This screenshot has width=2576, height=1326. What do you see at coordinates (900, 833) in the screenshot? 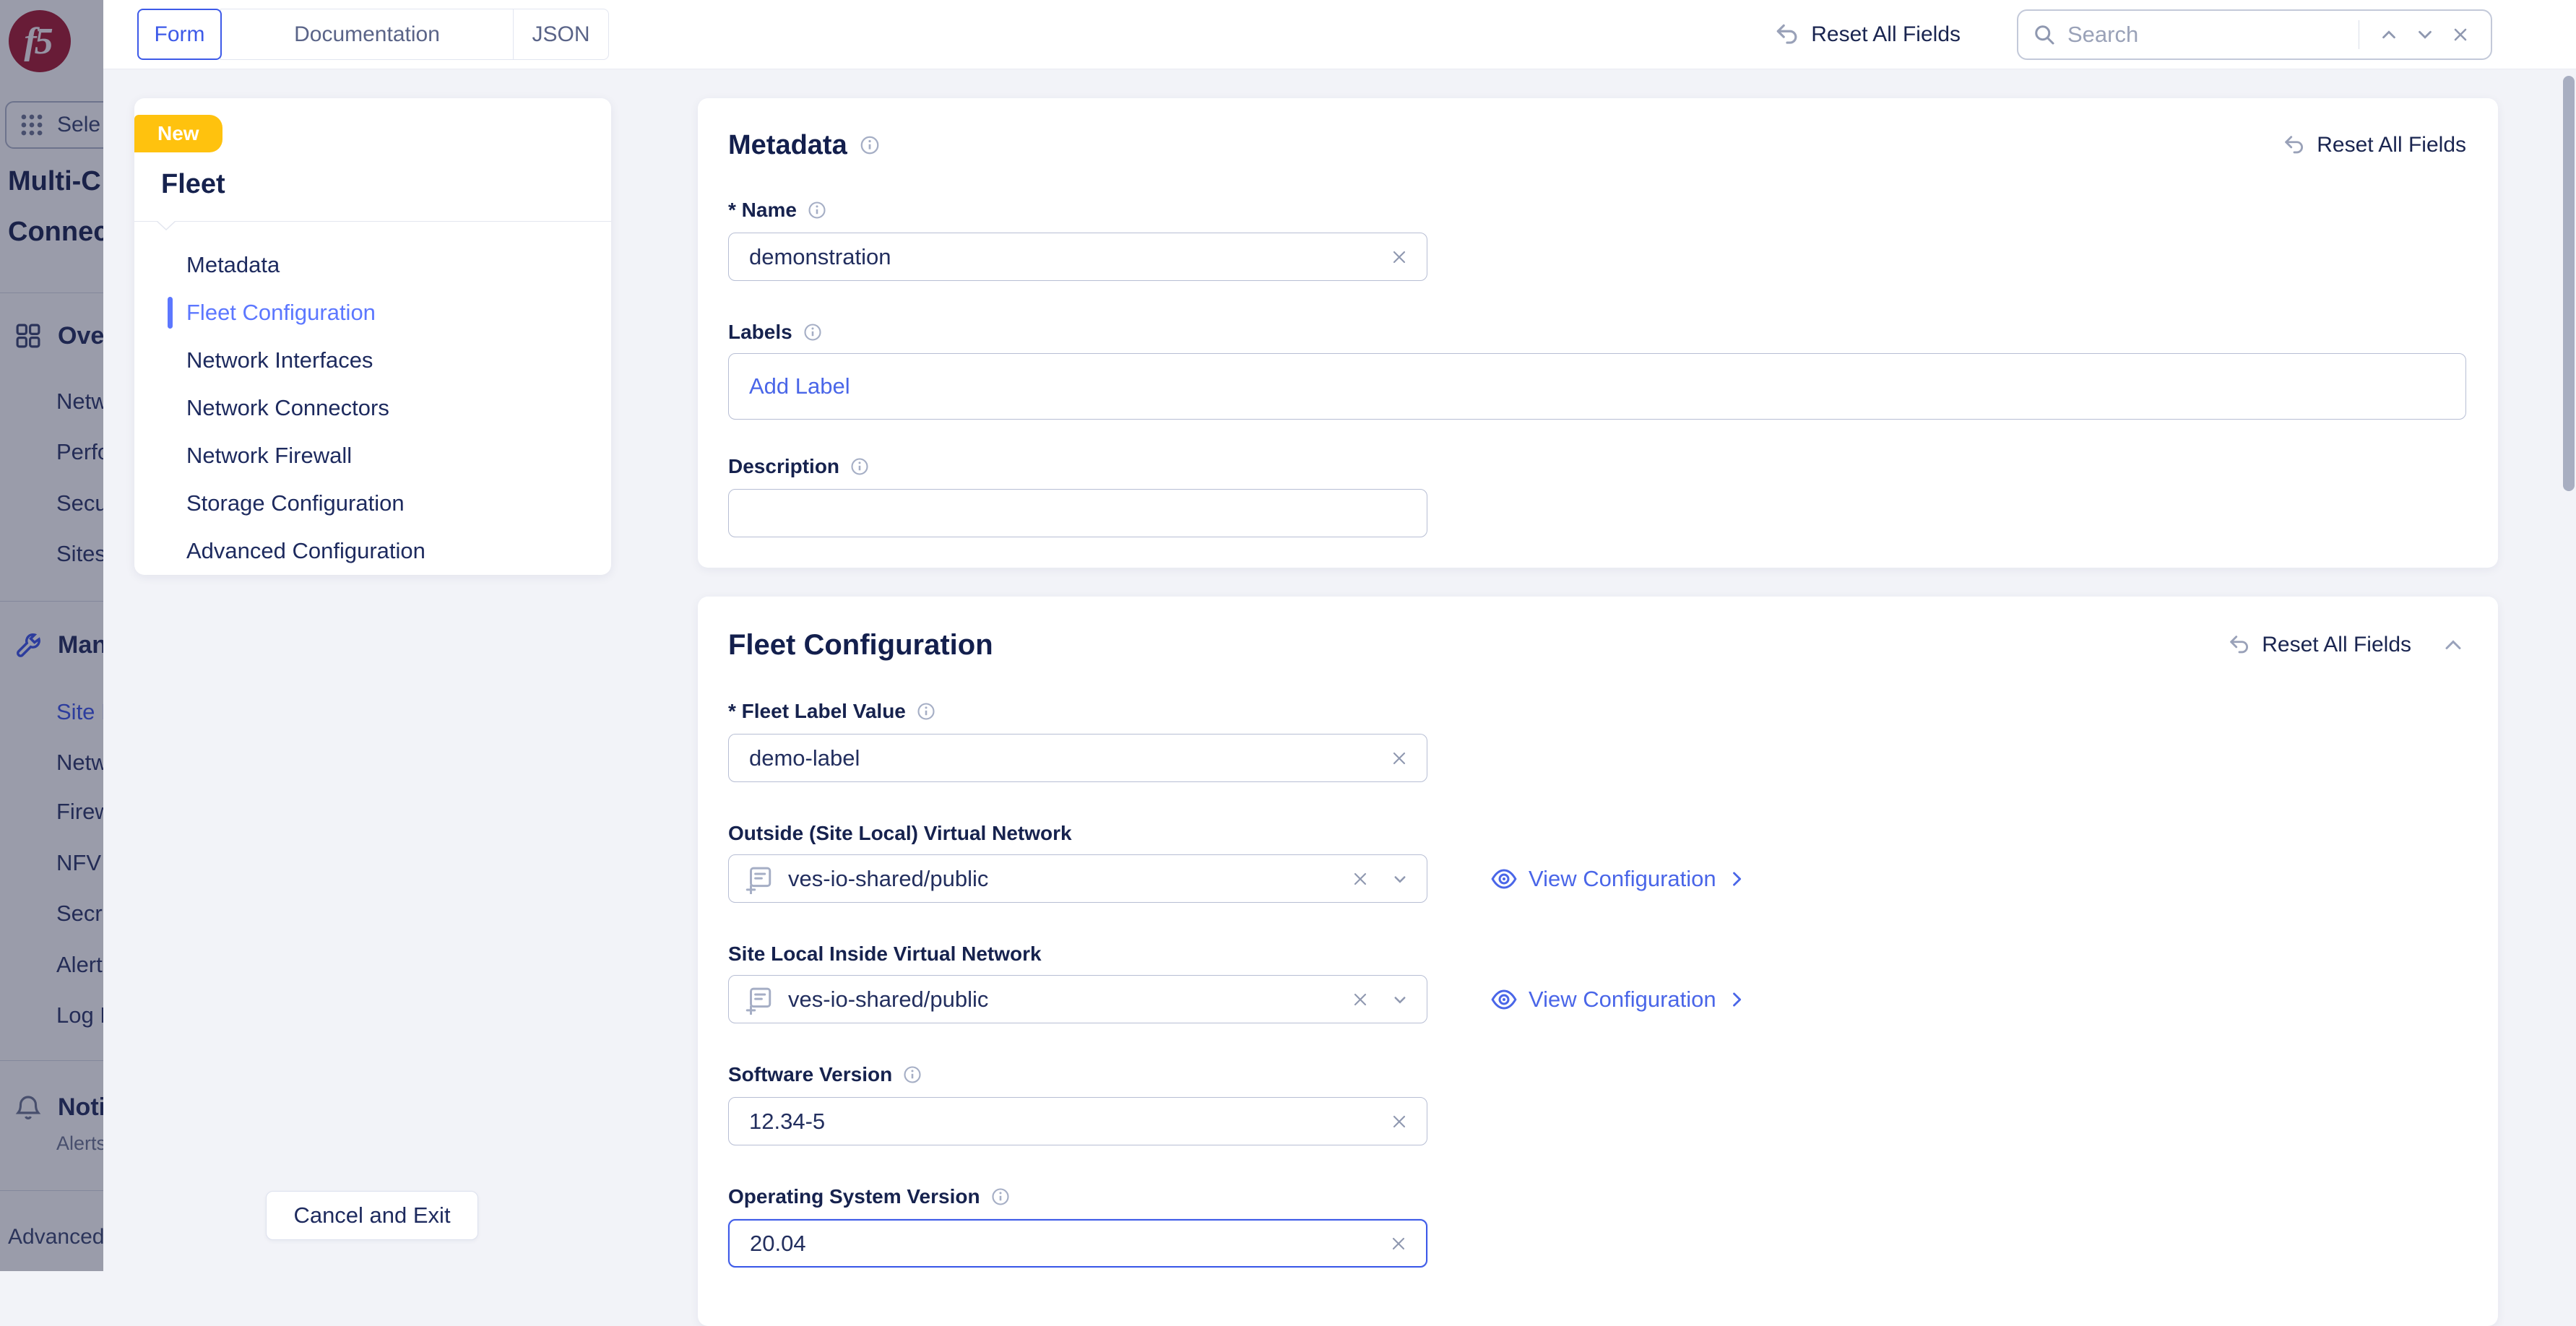
I see `outside-virtual-network-label: Outside (Site Local) Virtual Network` at bounding box center [900, 833].